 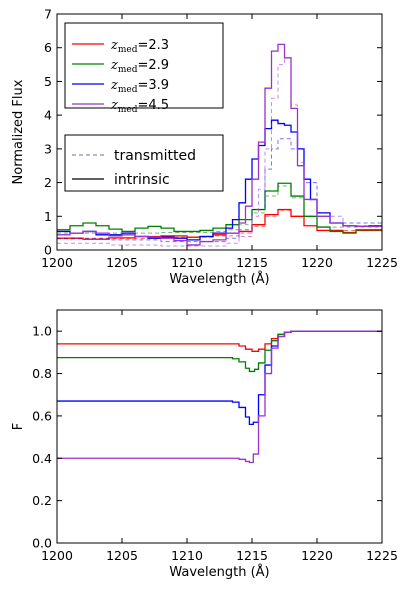 I want to click on series-z3.9-line, so click(x=219, y=378).